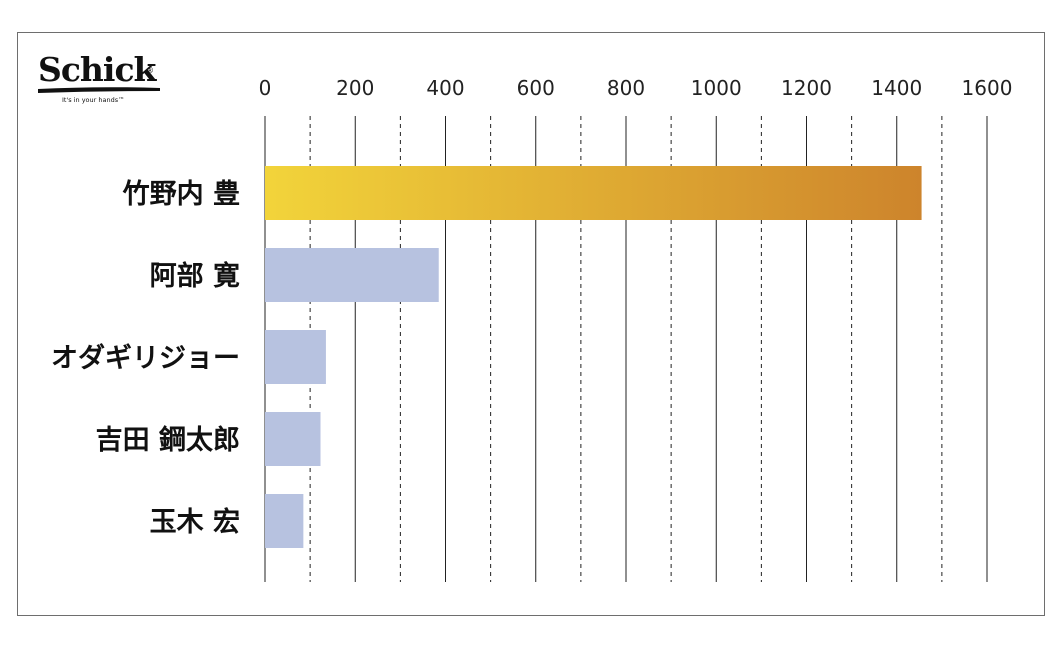  What do you see at coordinates (195, 276) in the screenshot?
I see `category-label: 阿部 寛` at bounding box center [195, 276].